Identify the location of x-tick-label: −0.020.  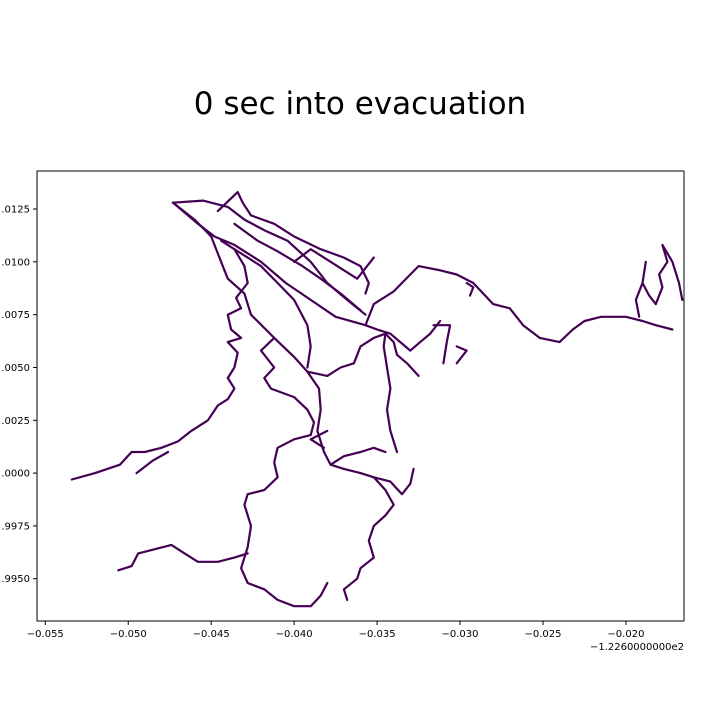
(625, 634).